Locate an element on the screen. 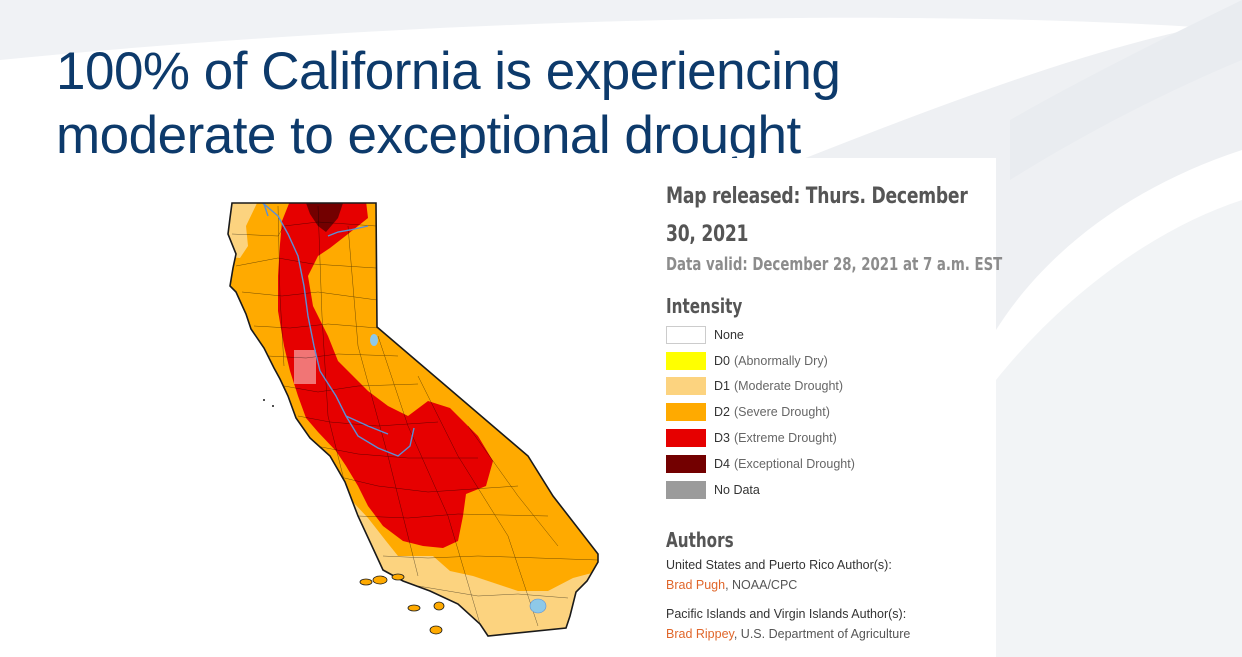 The width and height of the screenshot is (1242, 657). legend-item-no-data: No Data is located at coordinates (760, 490).